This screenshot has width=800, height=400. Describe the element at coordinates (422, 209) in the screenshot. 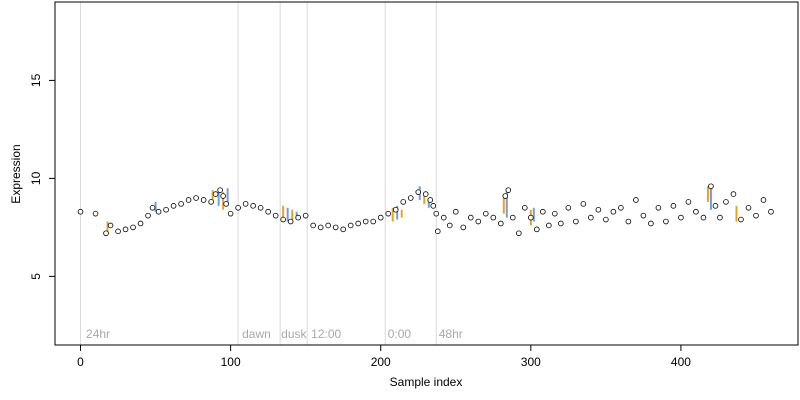

I see `change-bars` at that location.